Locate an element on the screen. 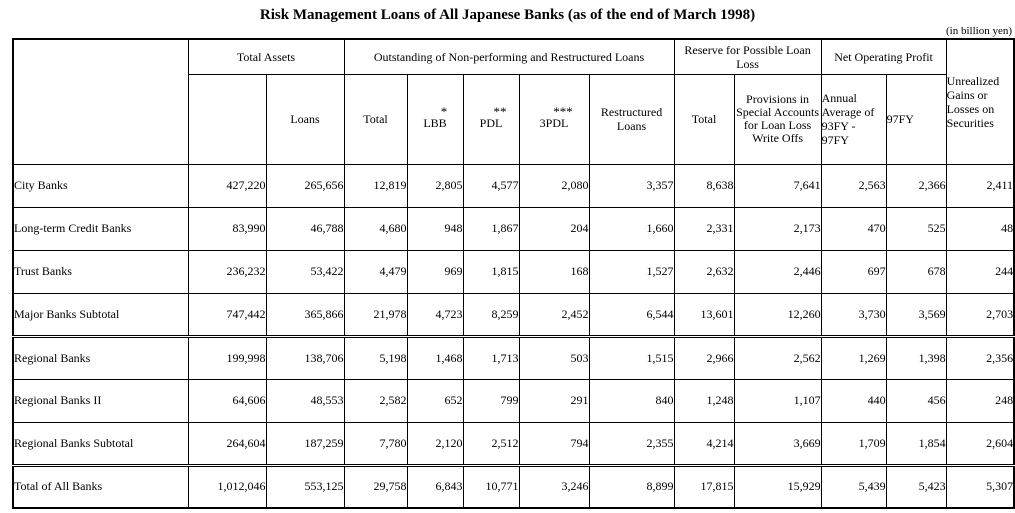 The width and height of the screenshot is (1015, 513). row-label: Regional Banks Subtotal is located at coordinates (100, 443).